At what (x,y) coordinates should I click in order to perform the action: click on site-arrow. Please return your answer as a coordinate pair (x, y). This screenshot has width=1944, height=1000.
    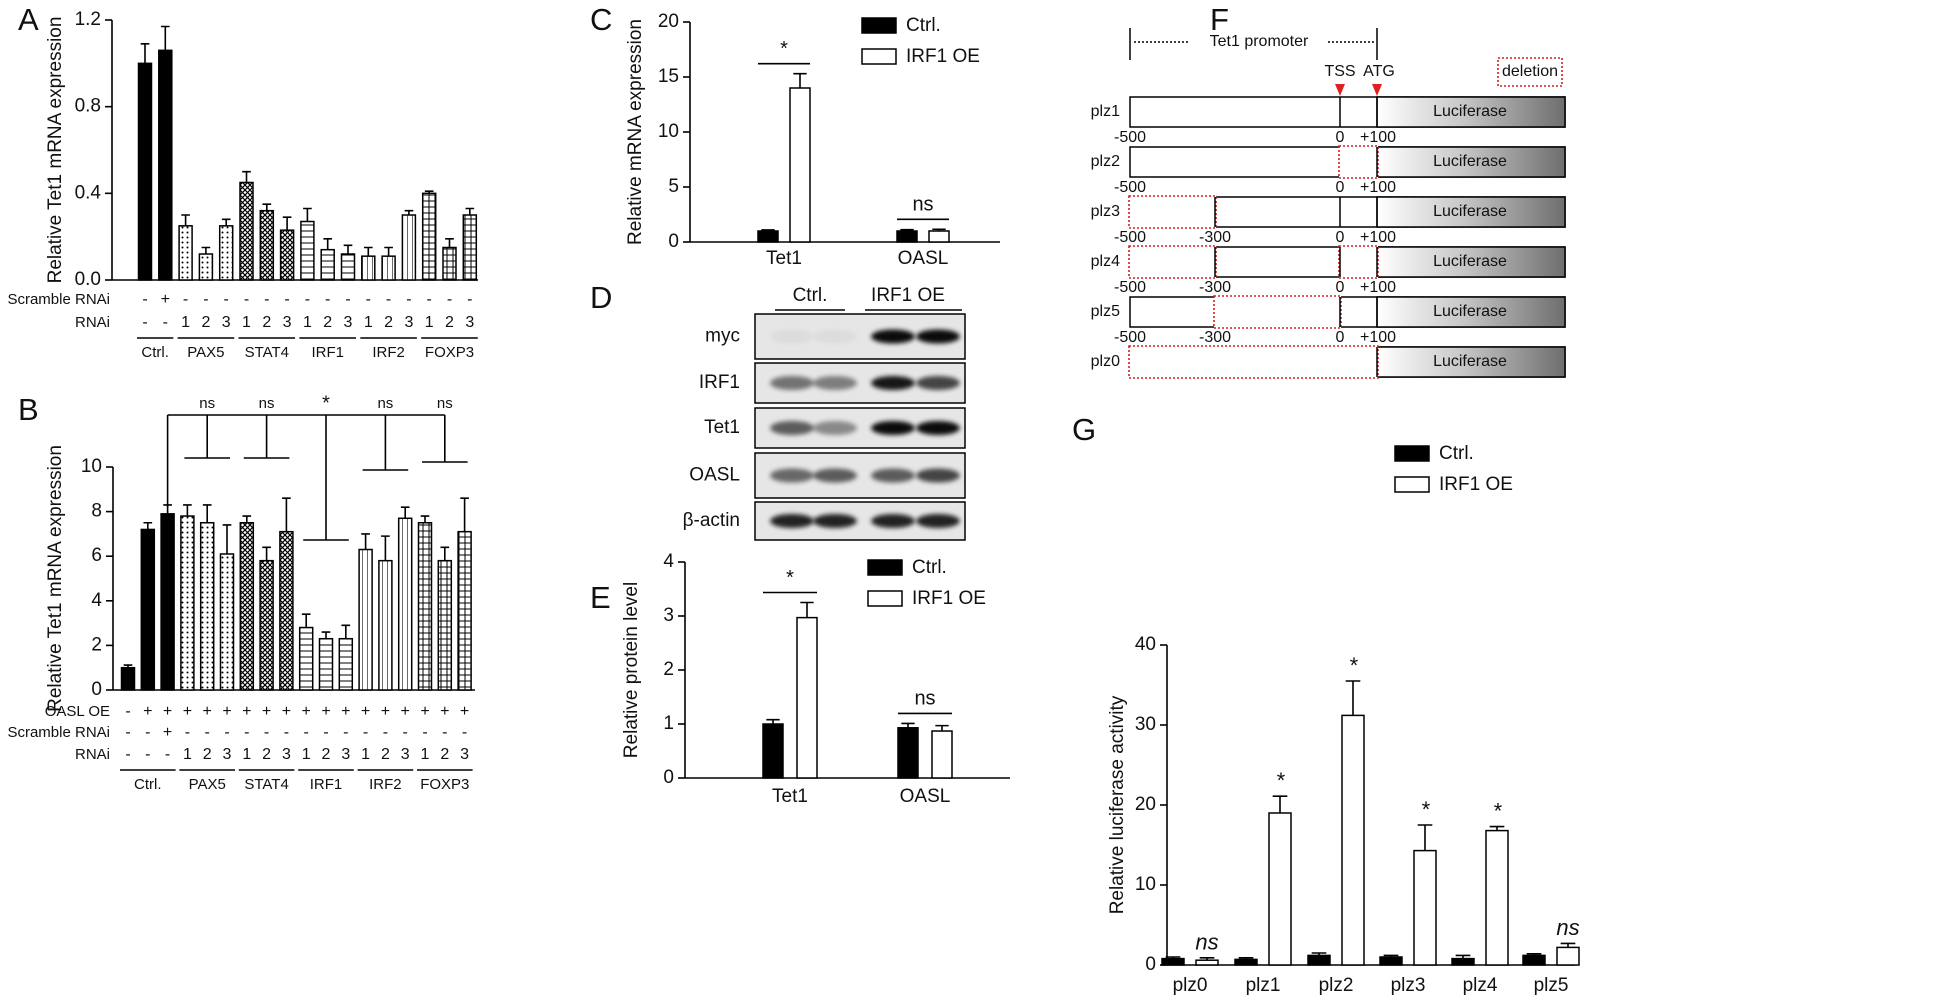
    Looking at the image, I should click on (1377, 90).